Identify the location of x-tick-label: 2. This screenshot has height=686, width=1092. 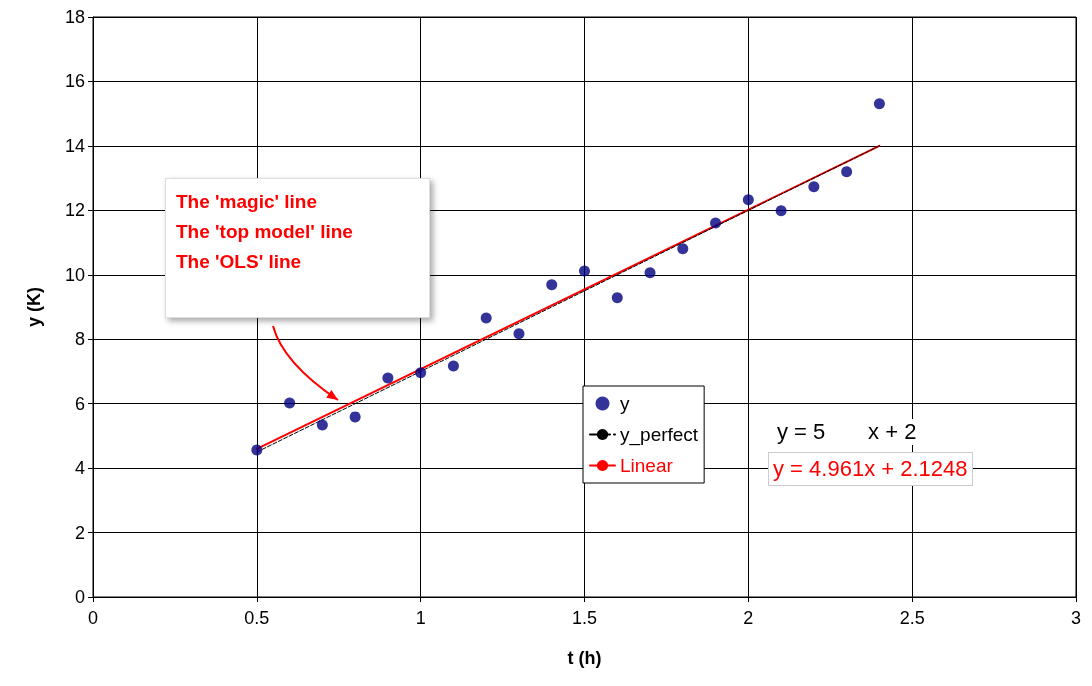
(748, 618).